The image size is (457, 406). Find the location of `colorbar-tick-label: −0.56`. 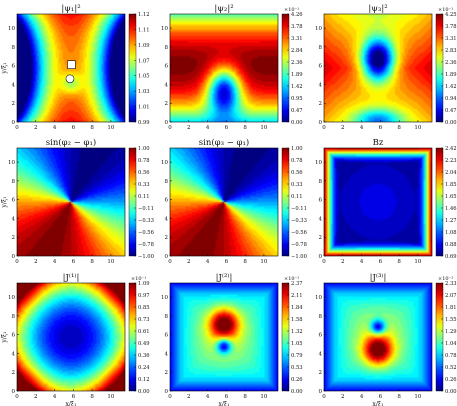

colorbar-tick-label: −0.56 is located at coordinates (146, 233).